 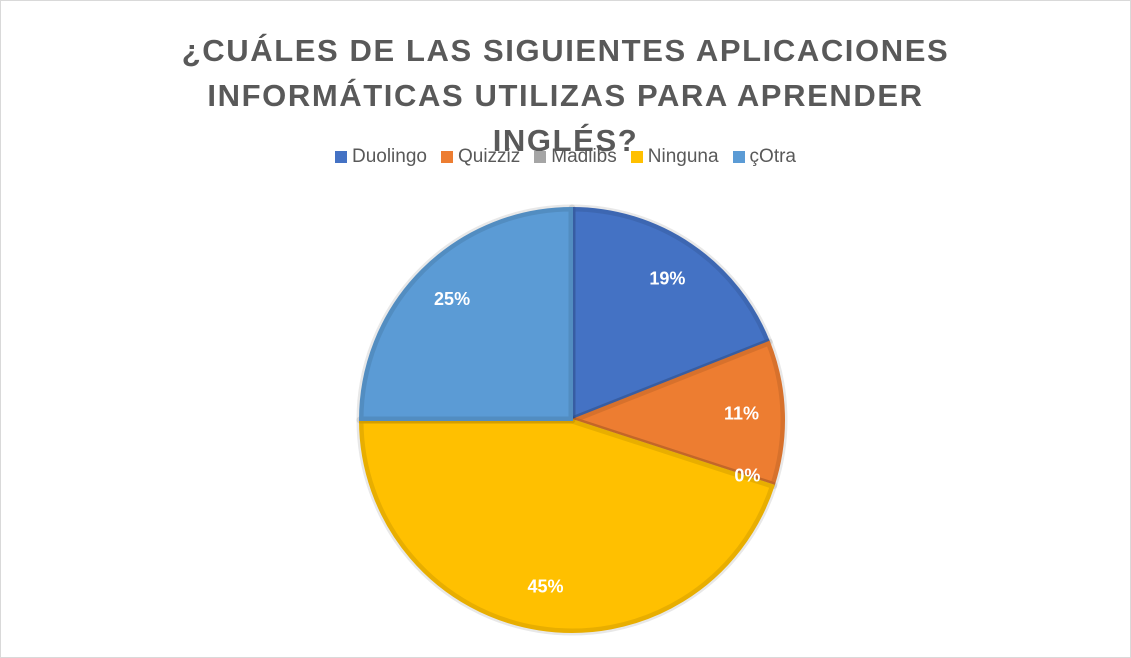 I want to click on legend-item: çOtra, so click(x=764, y=157).